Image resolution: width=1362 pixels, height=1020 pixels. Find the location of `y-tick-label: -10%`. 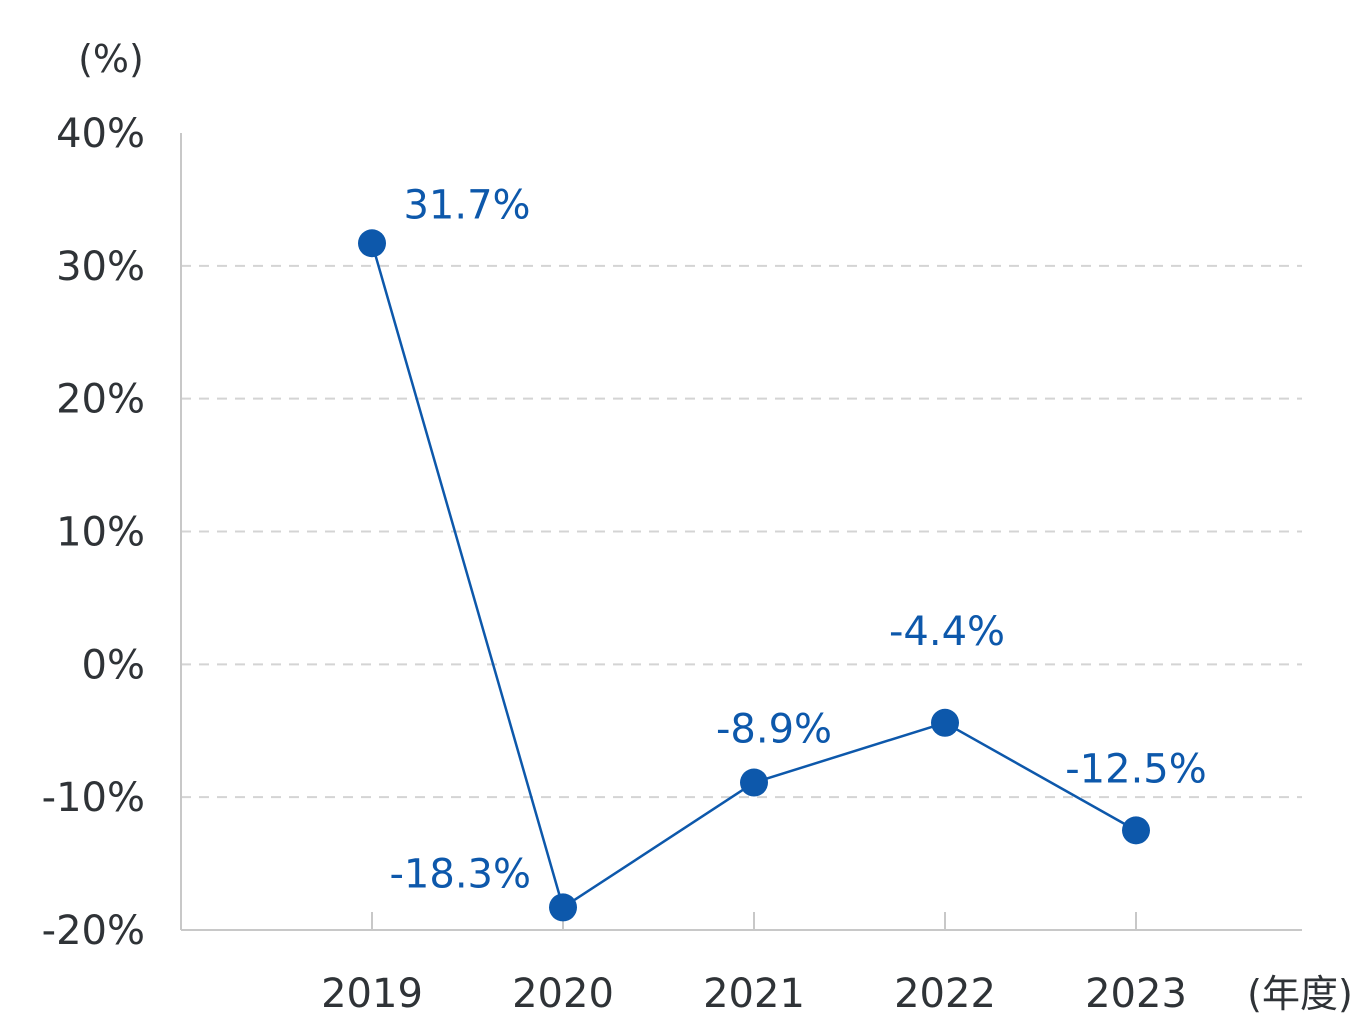

y-tick-label: -10% is located at coordinates (93, 798).